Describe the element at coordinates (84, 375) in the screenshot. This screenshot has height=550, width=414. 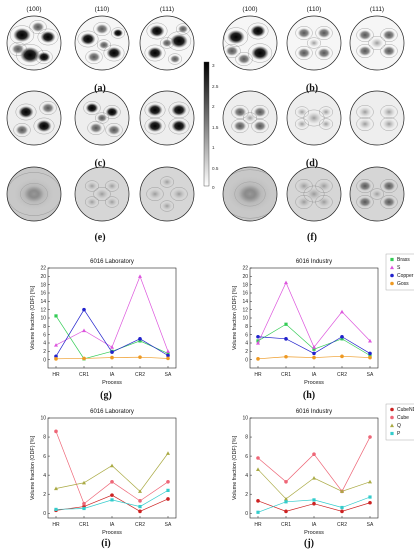
I see `x-tick-label: CR1` at that location.